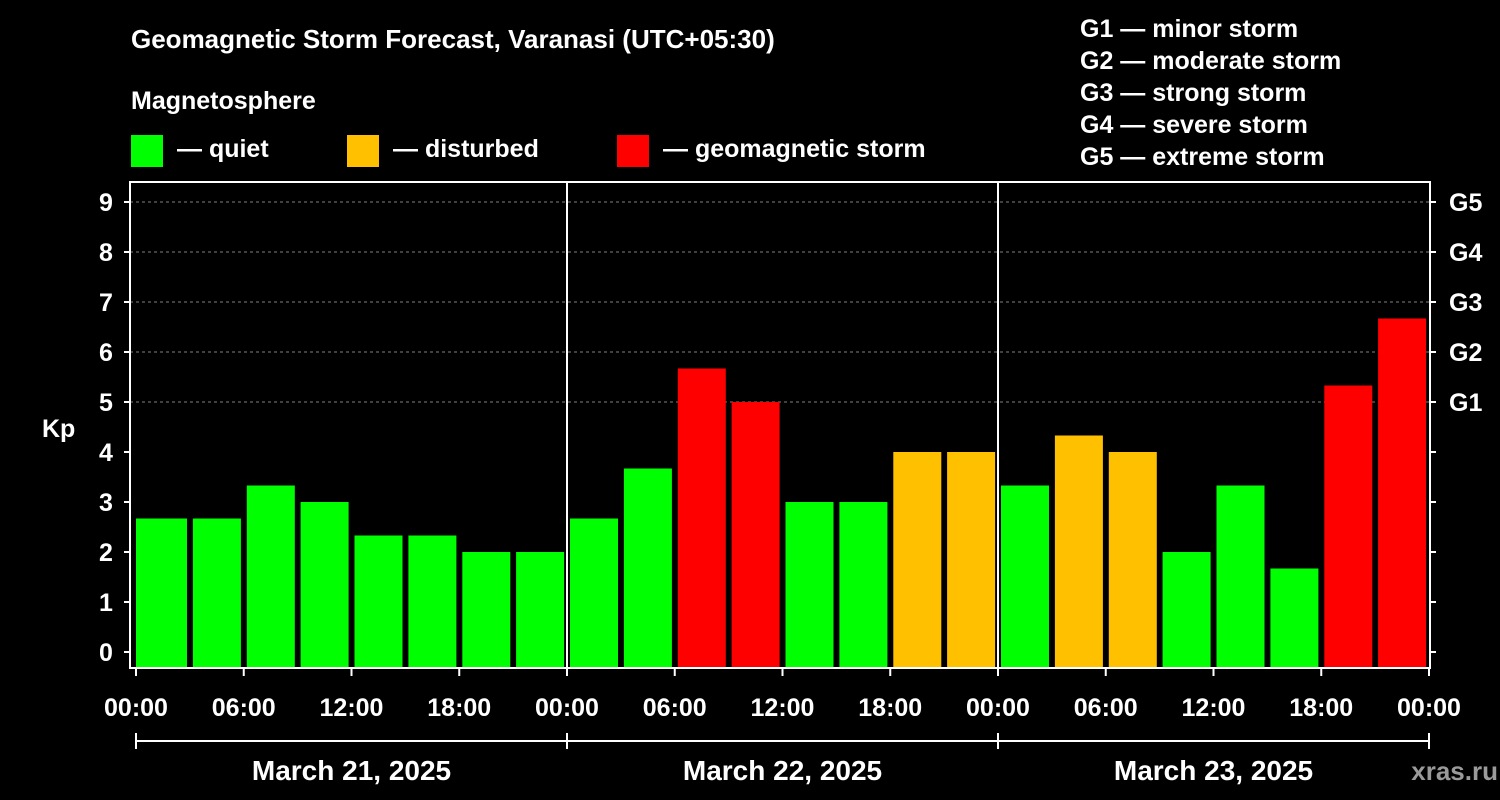 The height and width of the screenshot is (800, 1500). What do you see at coordinates (1465, 353) in the screenshot?
I see `right-axis-label-g2: G2` at bounding box center [1465, 353].